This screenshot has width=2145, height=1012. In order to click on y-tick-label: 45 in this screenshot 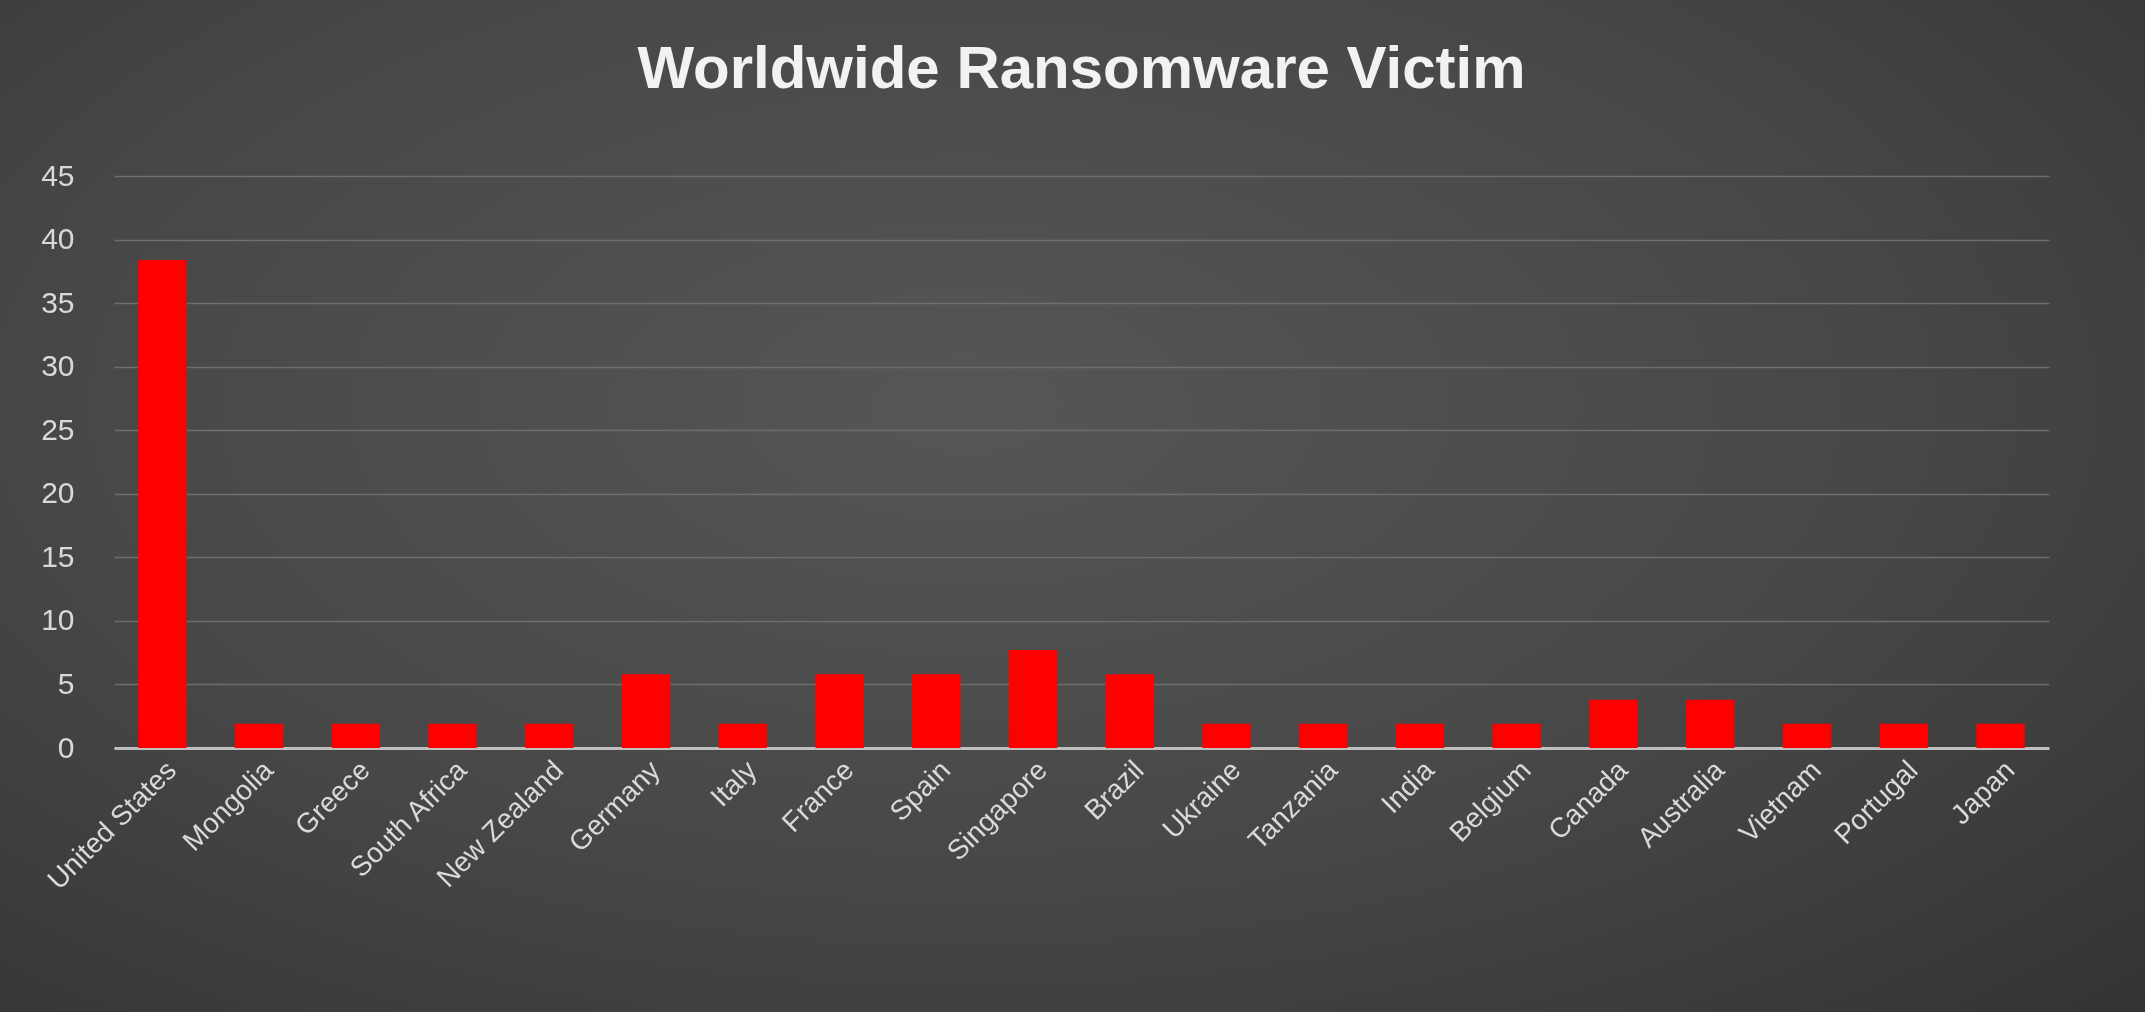, I will do `click(58, 175)`.